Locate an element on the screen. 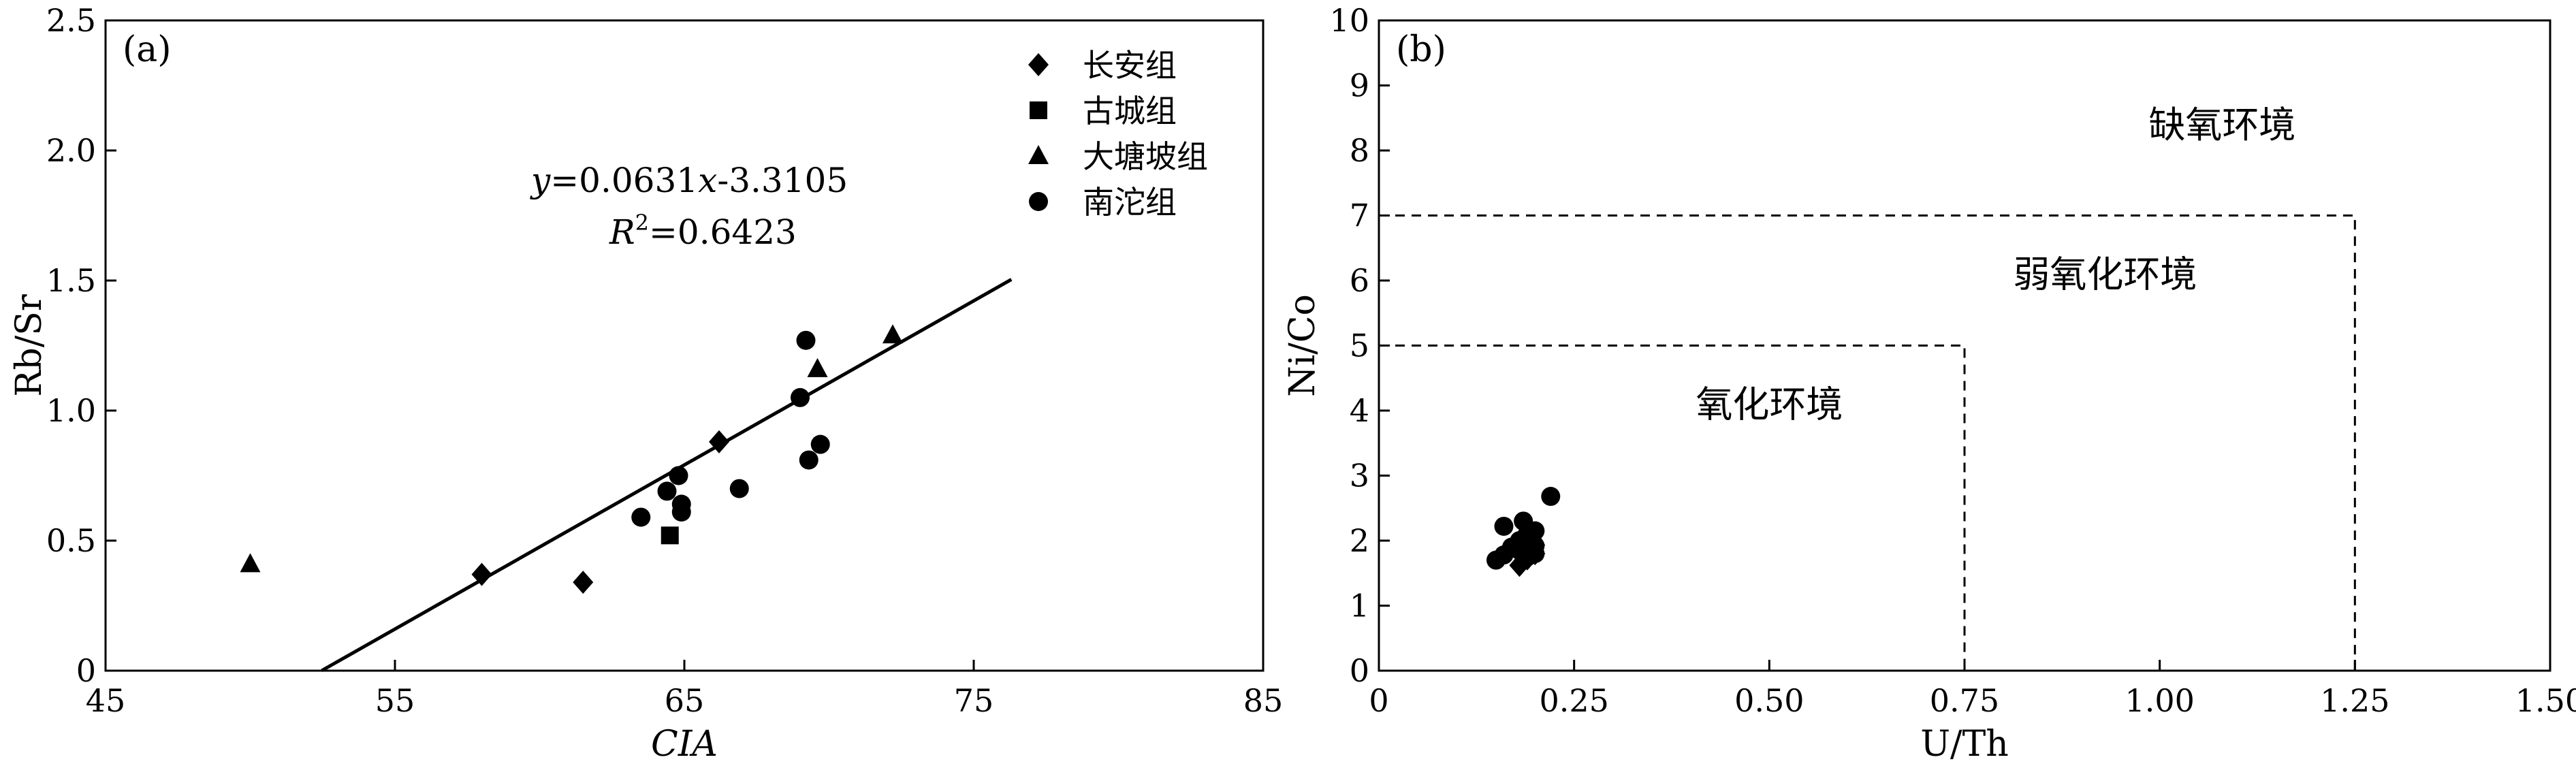 The width and height of the screenshot is (2576, 766). x-tick-label: 1.00 is located at coordinates (2159, 700).